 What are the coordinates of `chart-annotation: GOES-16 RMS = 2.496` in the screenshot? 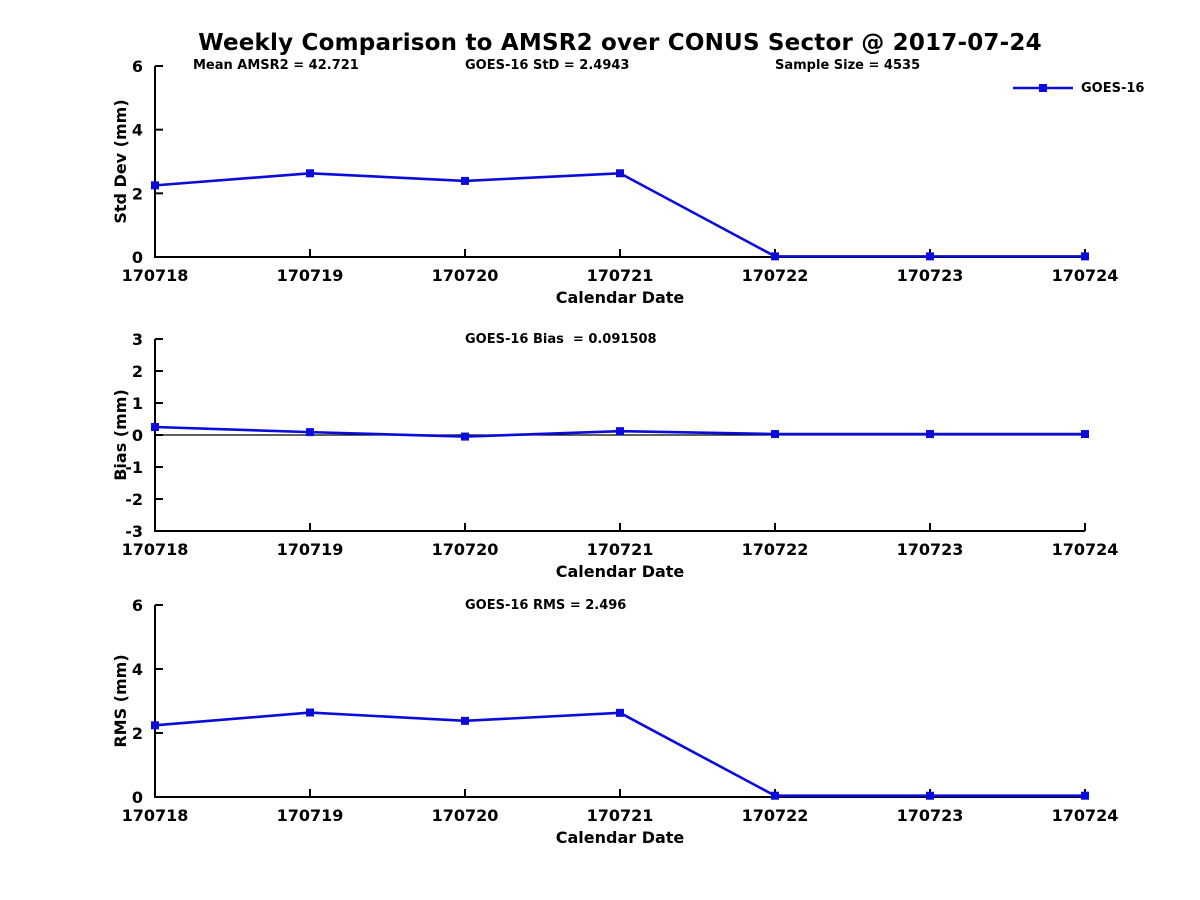 It's located at (545, 605).